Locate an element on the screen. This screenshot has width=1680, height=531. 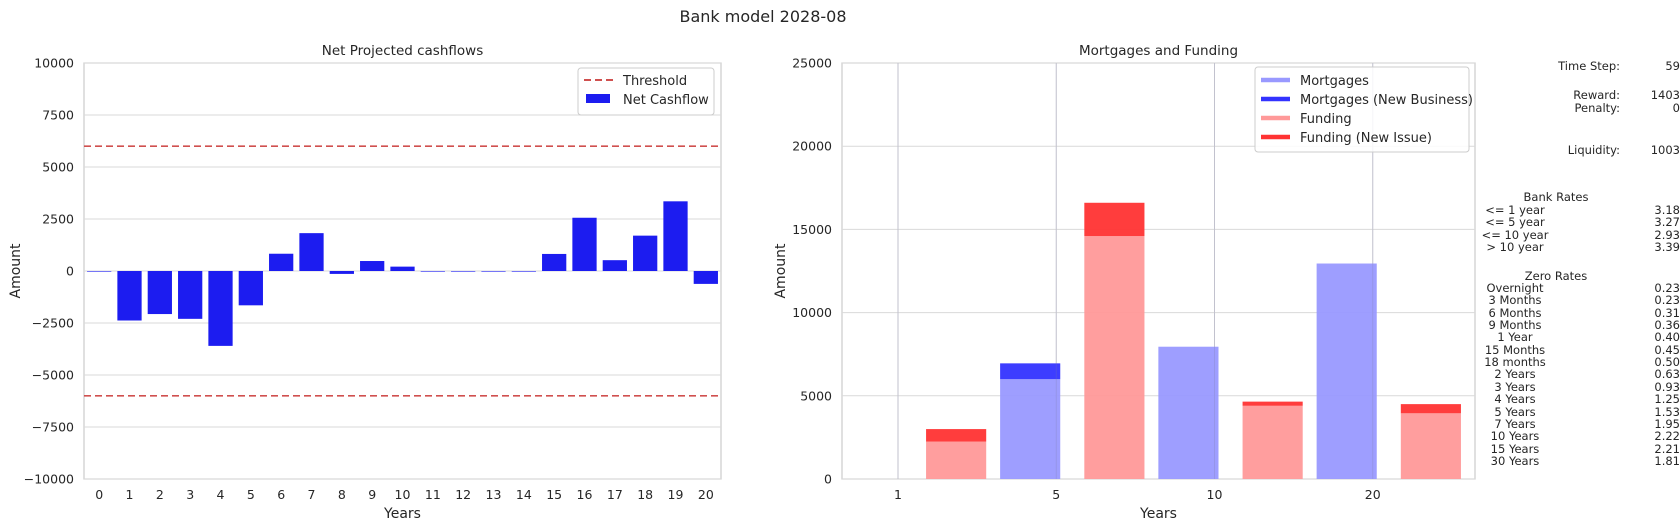
chart1-xtick-label: 7 is located at coordinates (312, 494).